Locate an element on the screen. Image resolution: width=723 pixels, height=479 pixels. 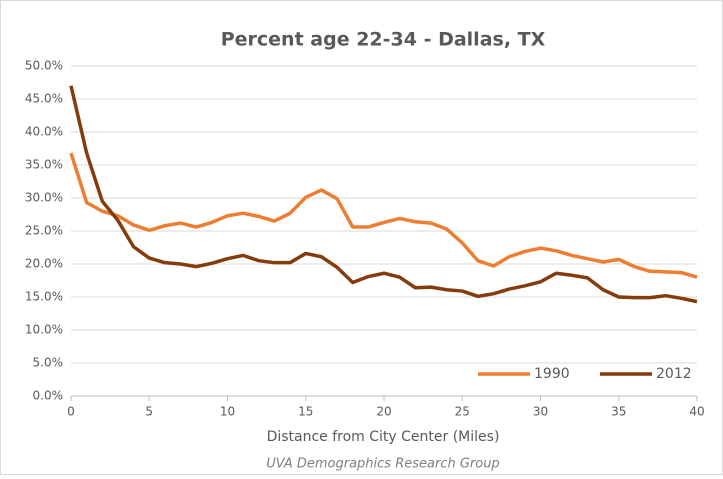
legend-label: 1990 is located at coordinates (552, 374).